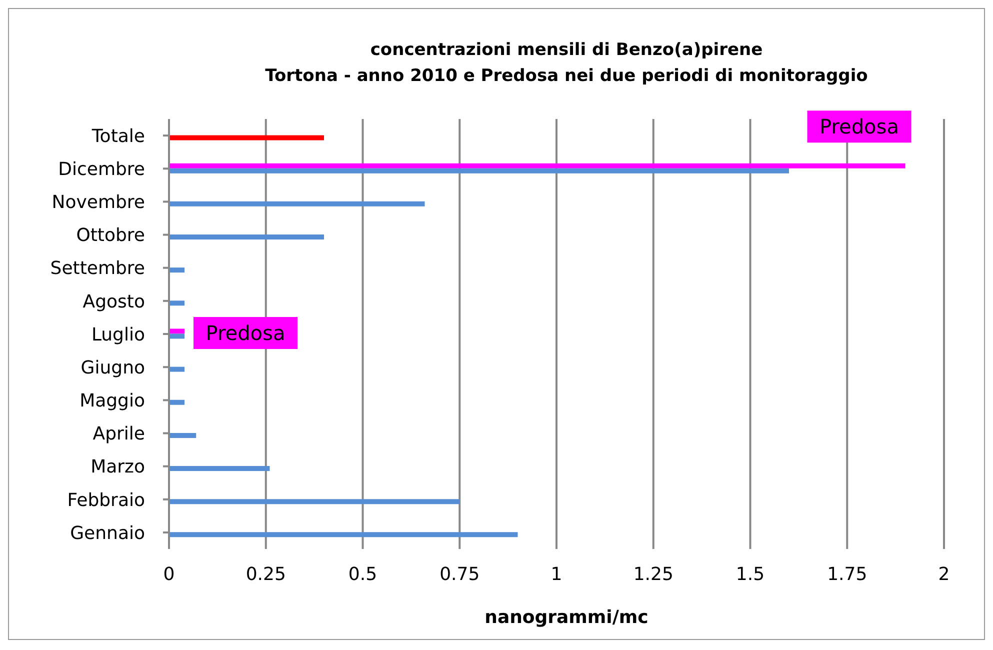  I want to click on y-tick-label: Luglio, so click(118, 335).